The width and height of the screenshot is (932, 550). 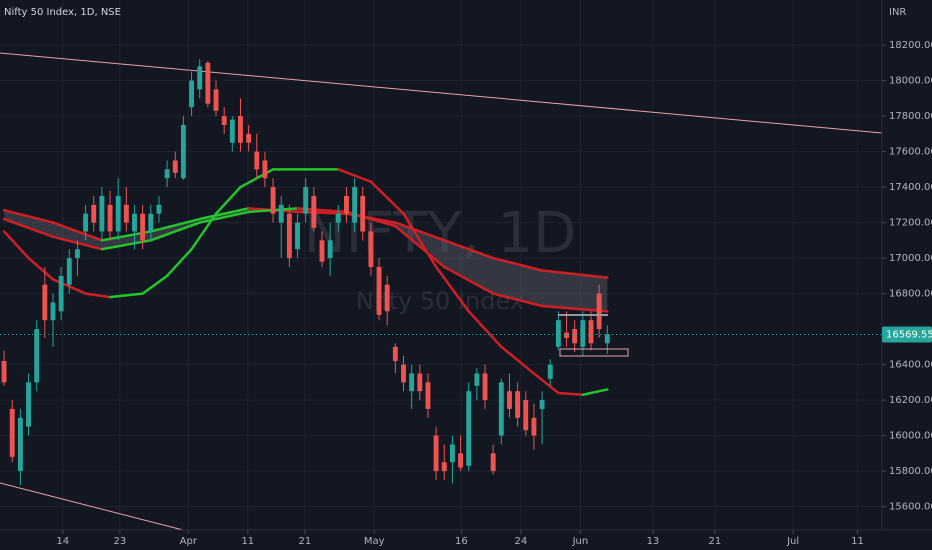 I want to click on x-tick-label: 16, so click(x=461, y=541).